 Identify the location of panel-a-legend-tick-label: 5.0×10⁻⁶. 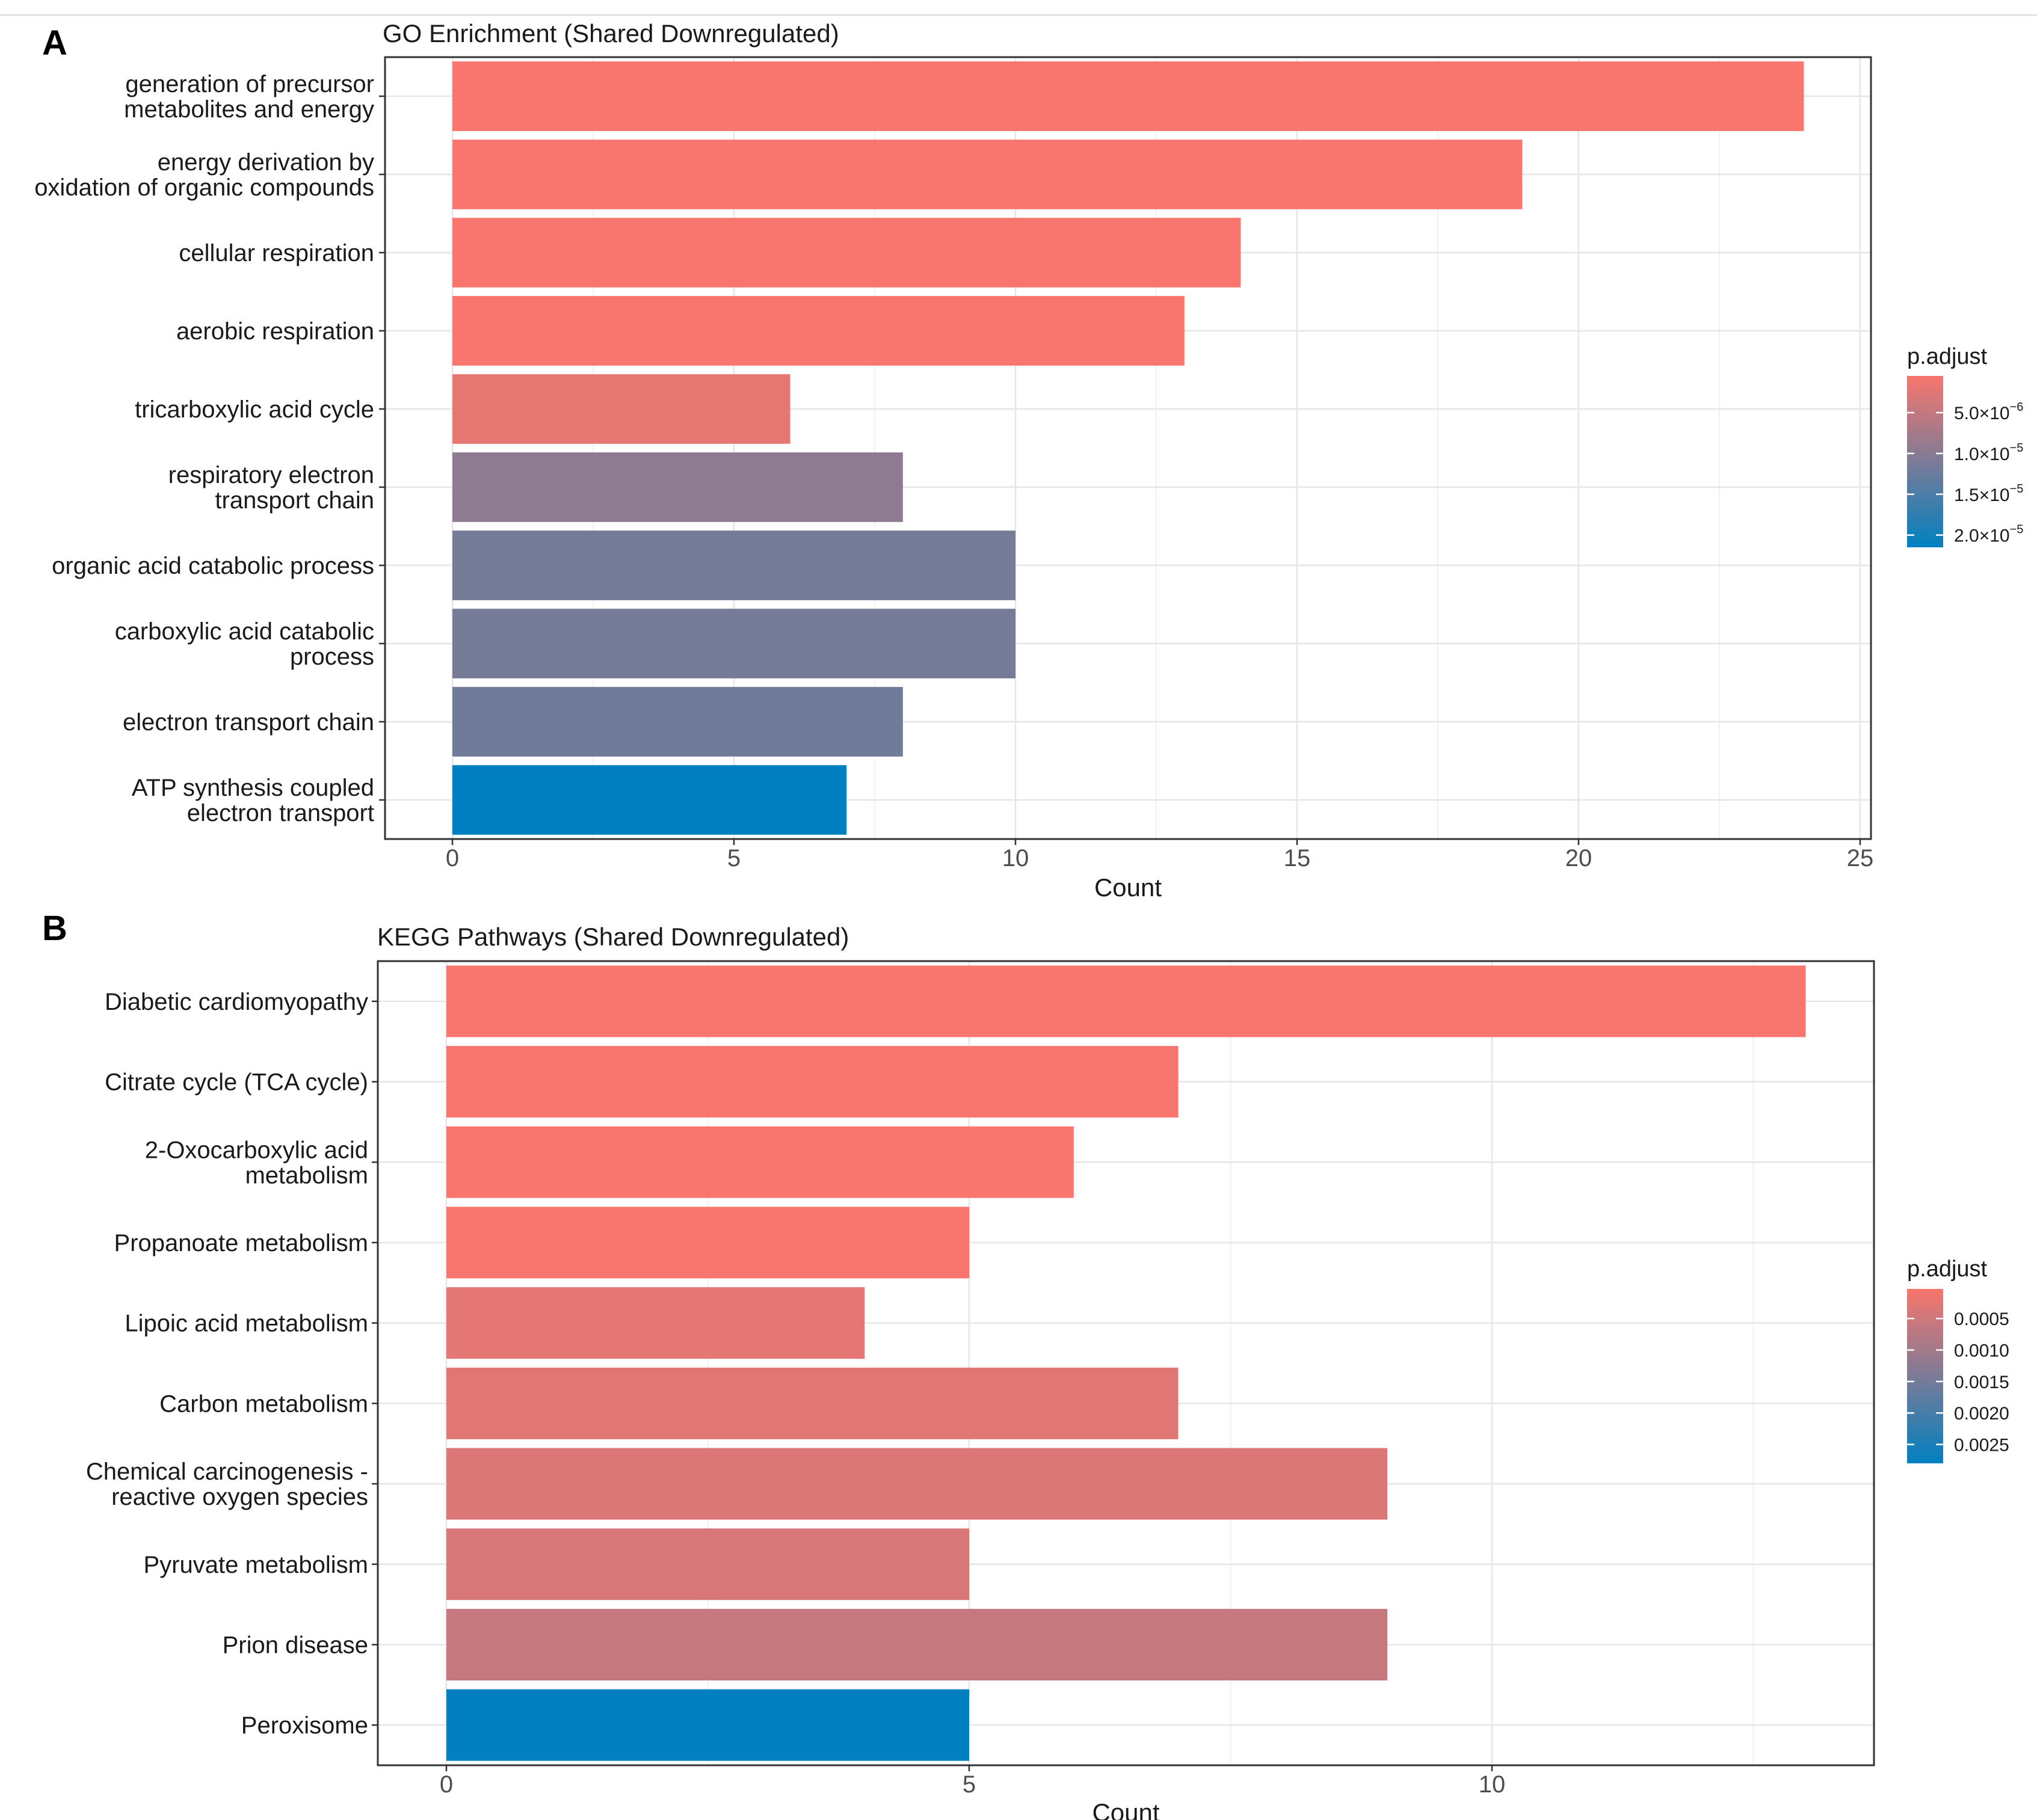
(1989, 412).